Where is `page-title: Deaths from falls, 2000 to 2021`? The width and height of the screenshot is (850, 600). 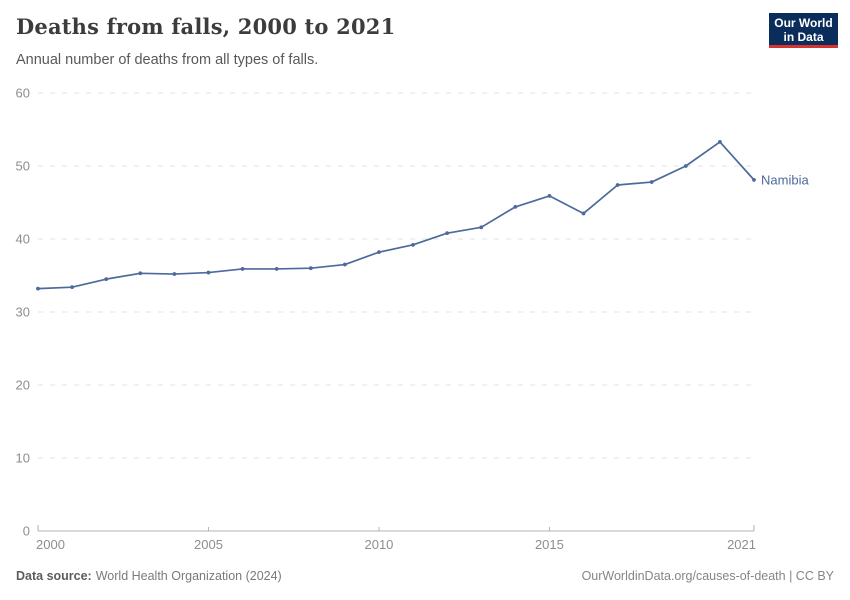 page-title: Deaths from falls, 2000 to 2021 is located at coordinates (206, 26).